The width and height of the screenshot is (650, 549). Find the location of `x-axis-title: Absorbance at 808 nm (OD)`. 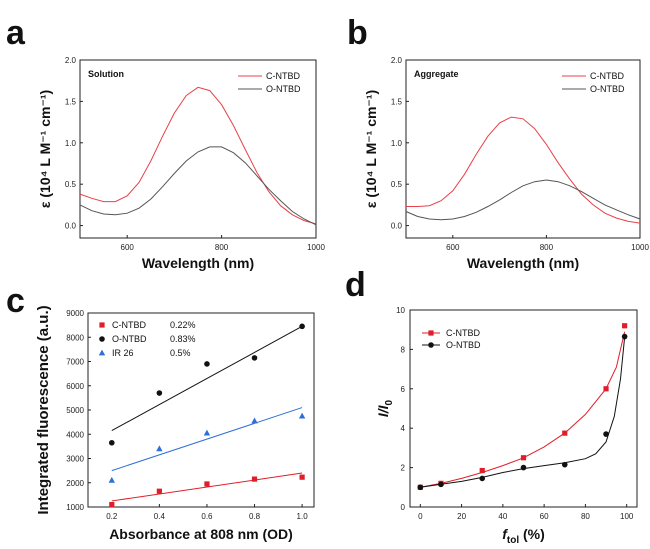

x-axis-title: Absorbance at 808 nm (OD) is located at coordinates (201, 534).